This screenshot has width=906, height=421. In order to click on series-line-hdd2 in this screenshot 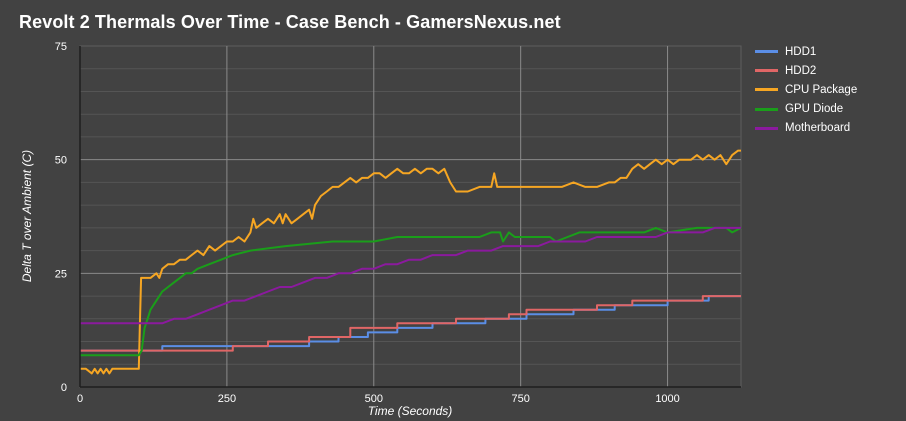, I will do `click(410, 323)`.